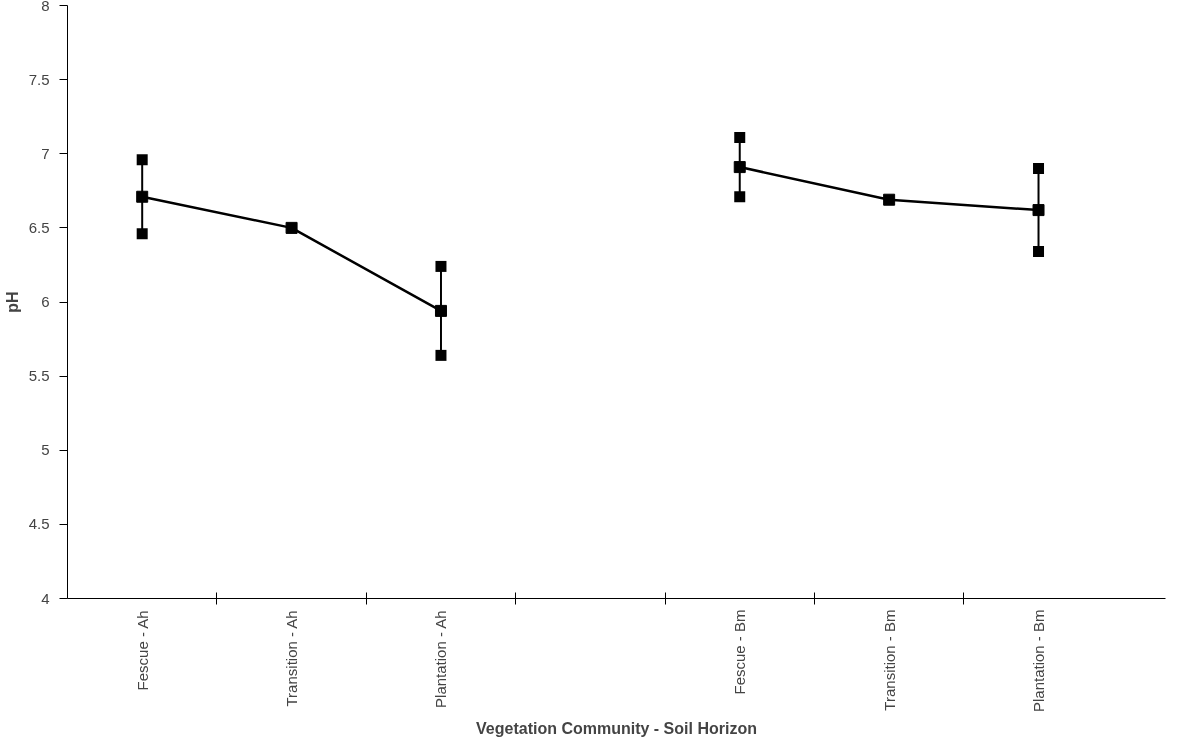  I want to click on y-tick-label: 5.5, so click(39, 376).